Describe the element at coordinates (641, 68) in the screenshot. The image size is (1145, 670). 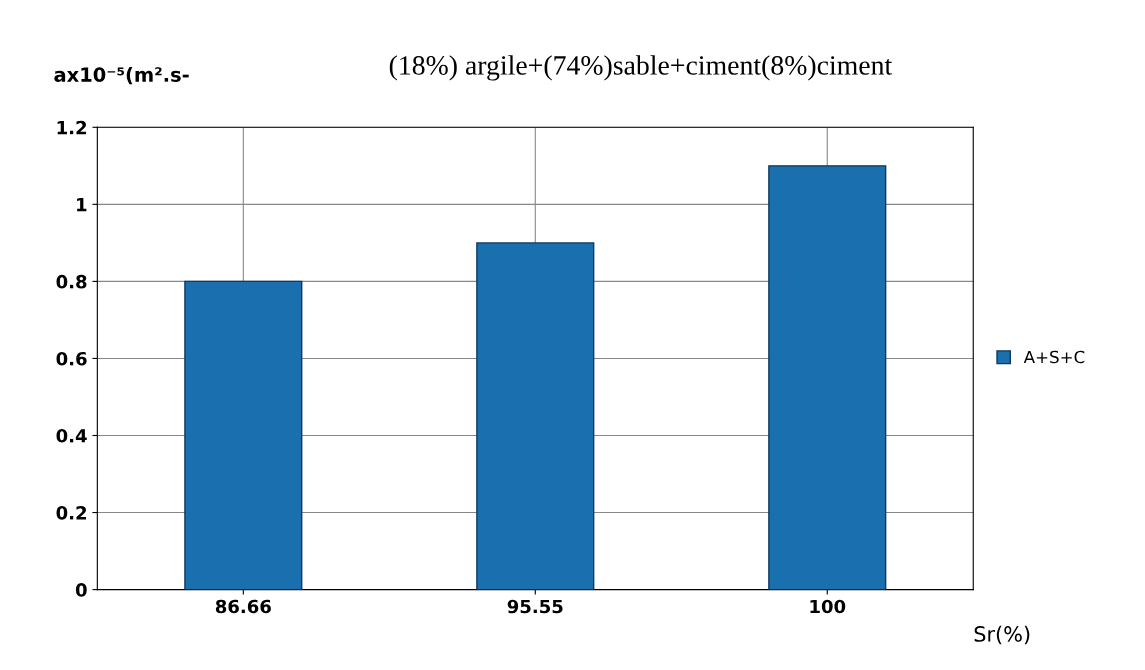
I see `chart-title: (18%) argile+(74%)sable+ciment(8%)ciment` at that location.